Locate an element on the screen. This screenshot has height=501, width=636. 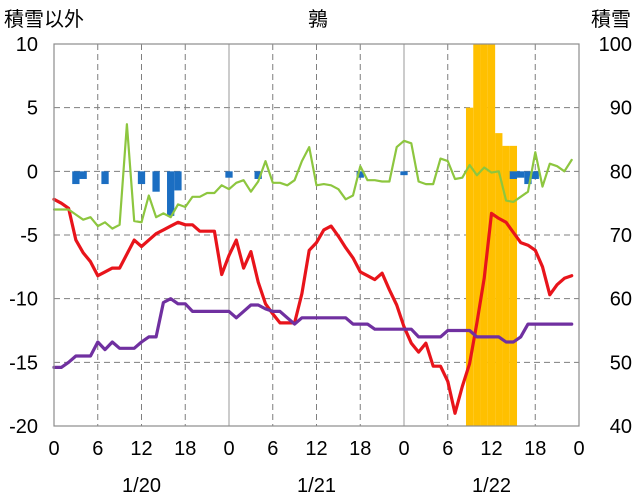
left-y-tick-label: -15 is located at coordinates (23, 363).